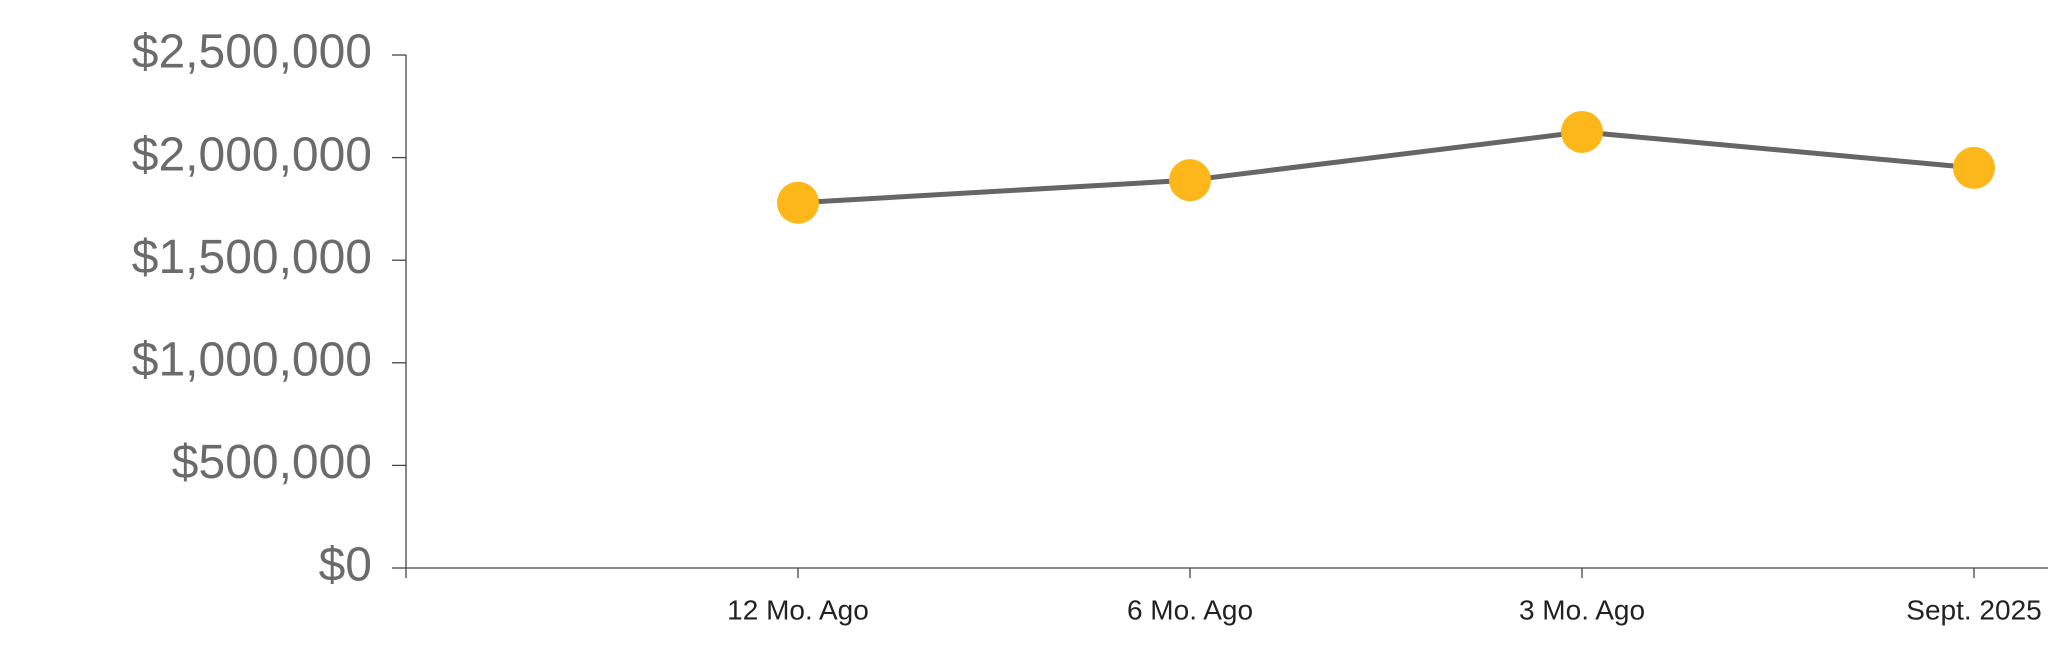 The width and height of the screenshot is (2048, 663). I want to click on line, so click(1386, 167).